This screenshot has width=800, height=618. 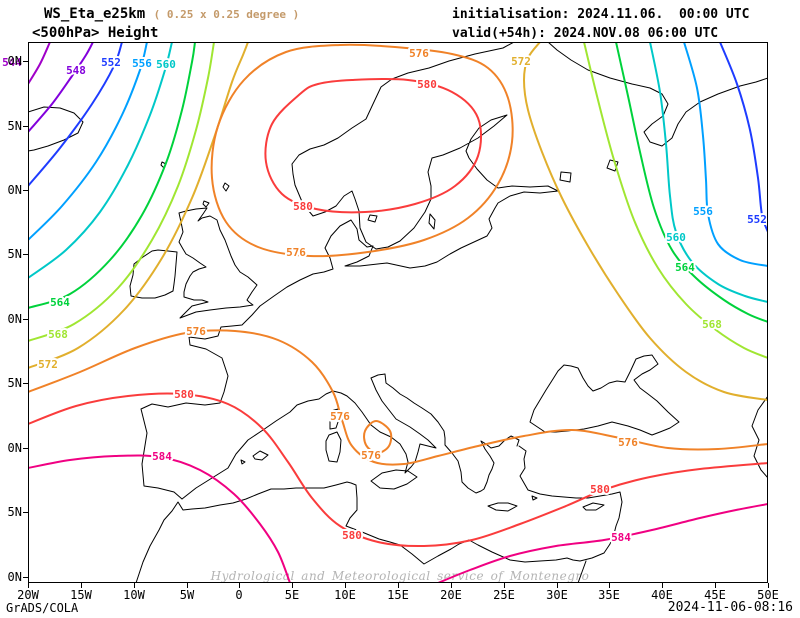 I want to click on lat-label-70N: 70N, so click(x=11, y=61).